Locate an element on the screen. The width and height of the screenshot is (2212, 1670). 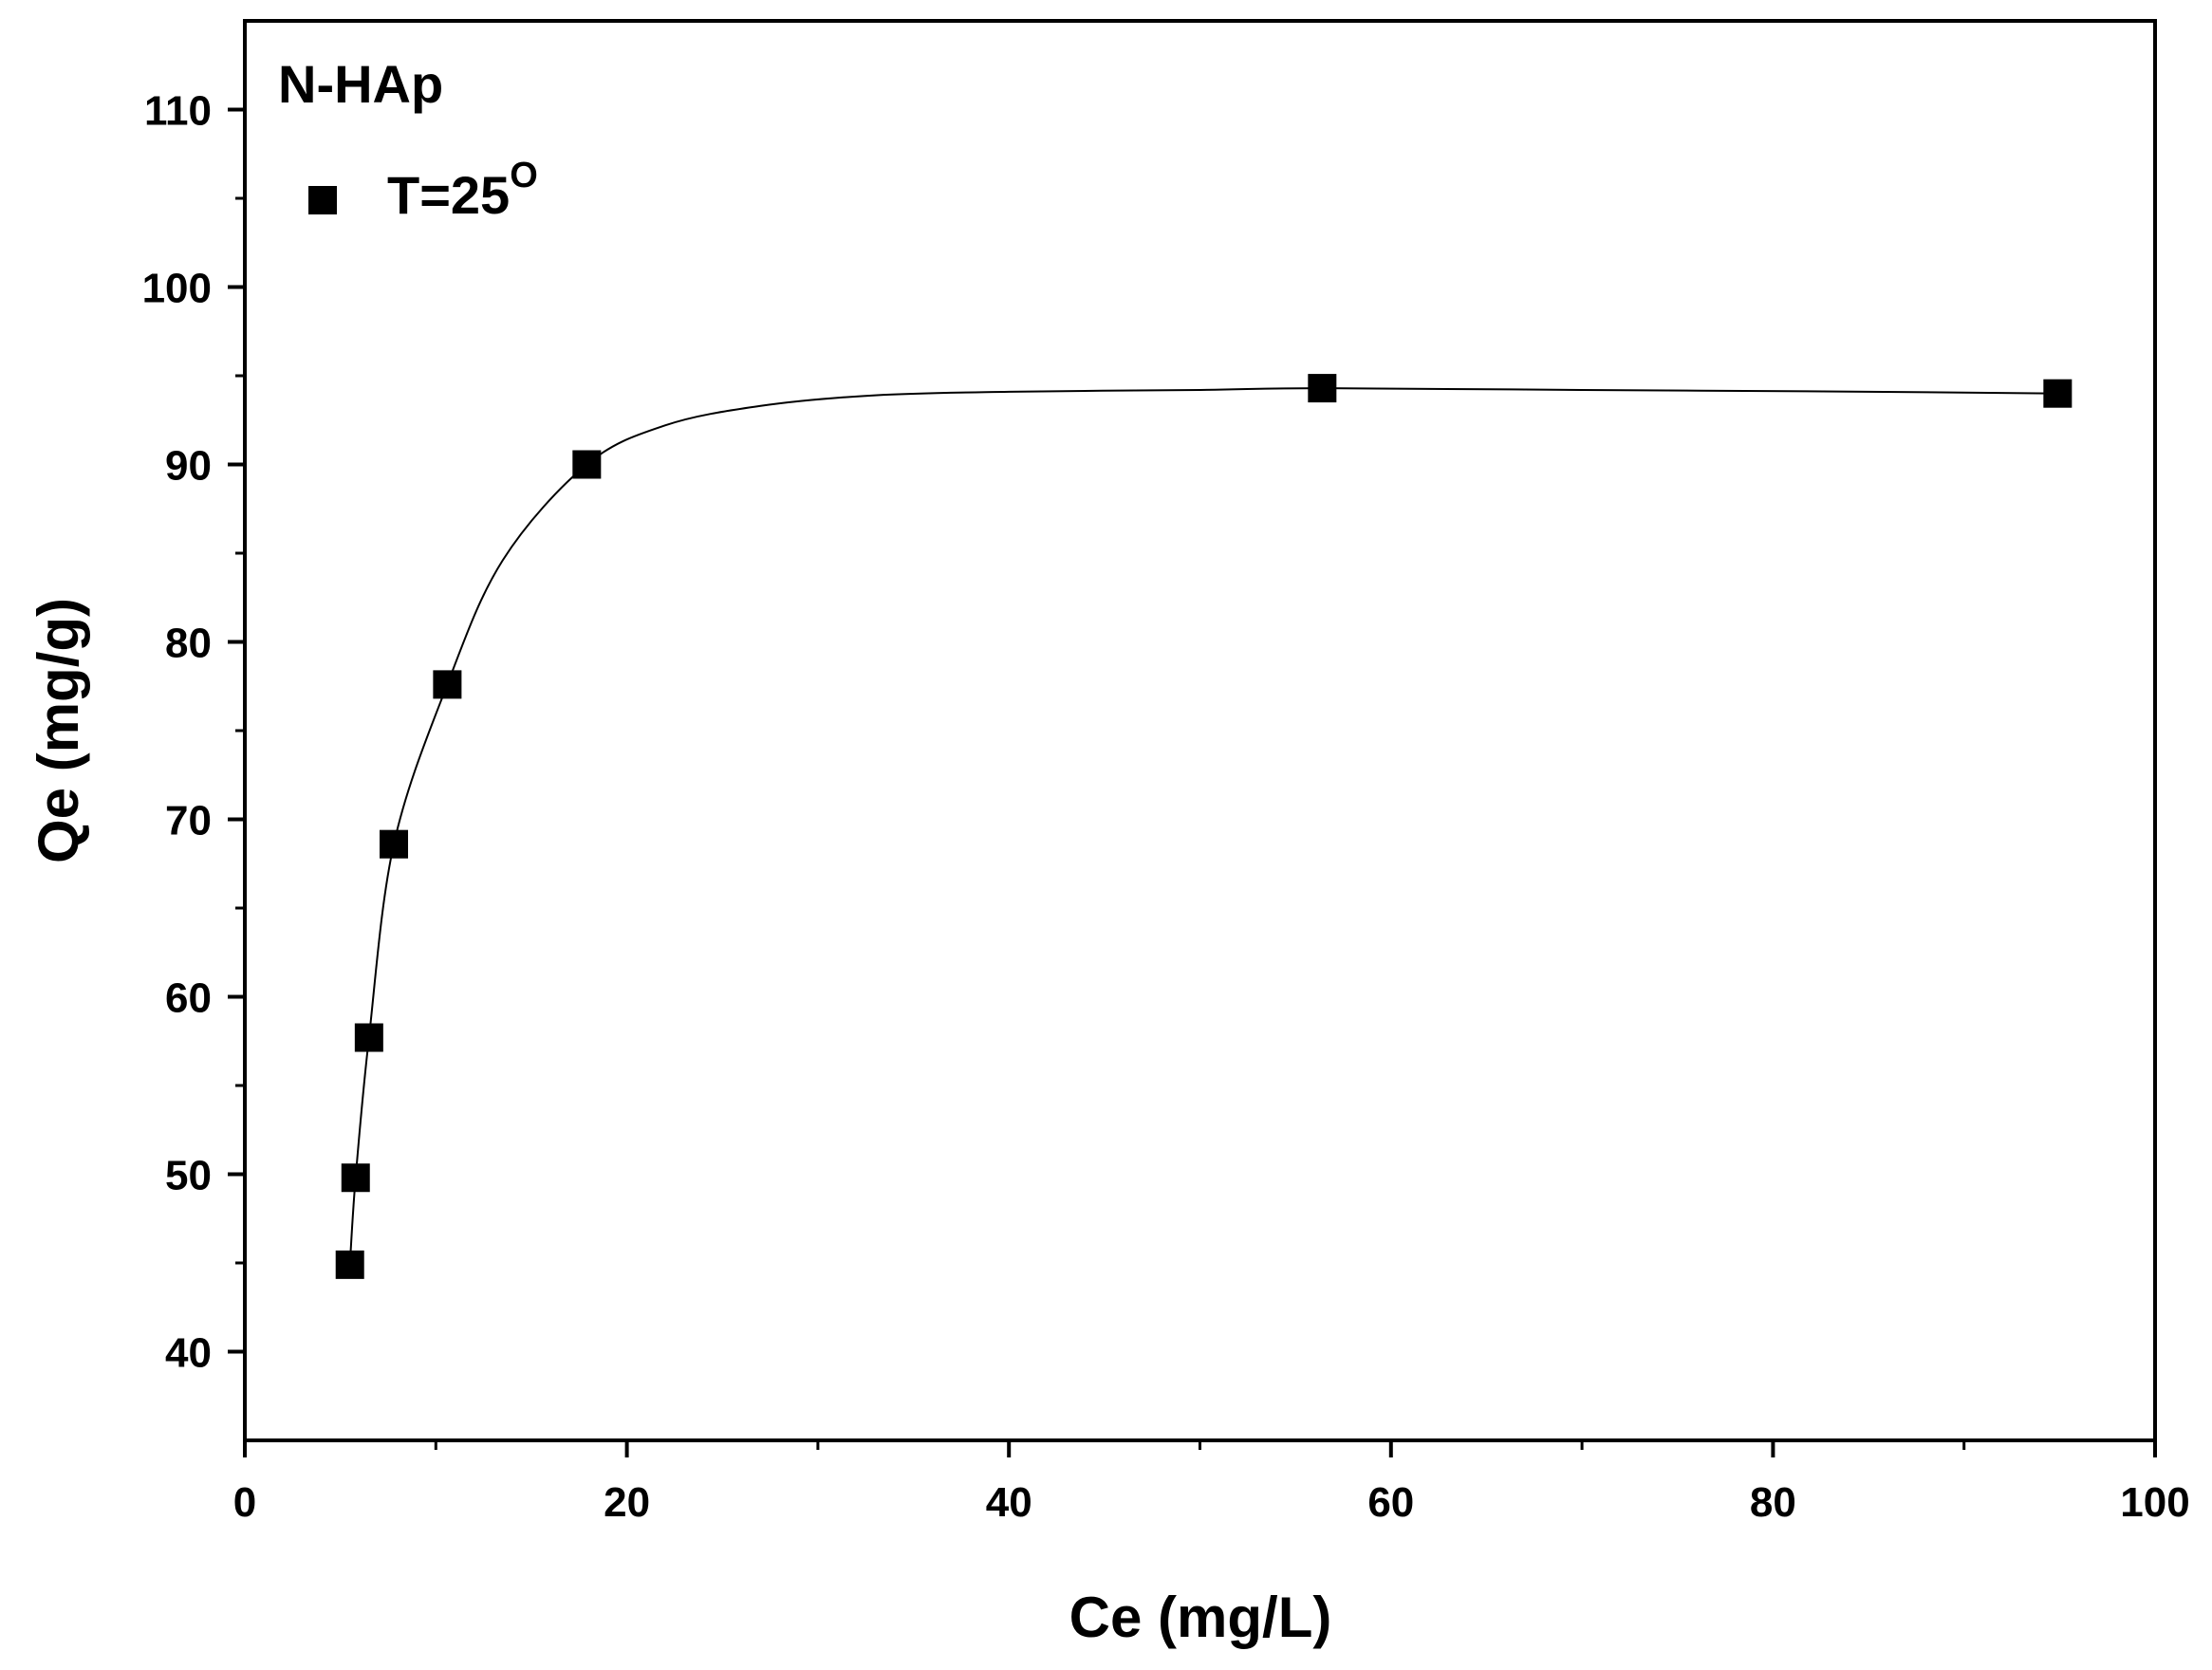
x-tick-label: 80 is located at coordinates (1773, 1502).